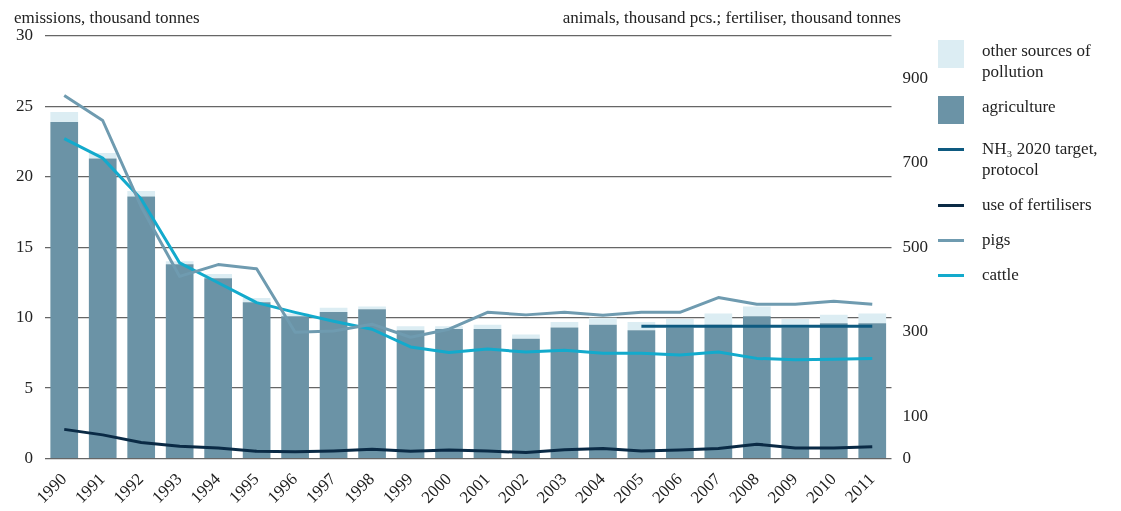 The width and height of the screenshot is (1121, 511). What do you see at coordinates (24, 317) in the screenshot?
I see `y-tick-label: 10` at bounding box center [24, 317].